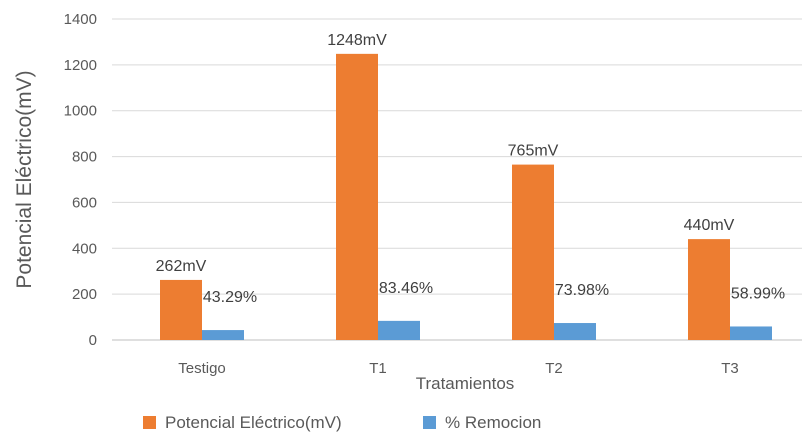 The height and width of the screenshot is (434, 803). I want to click on y-tick-label: 200, so click(84, 294).